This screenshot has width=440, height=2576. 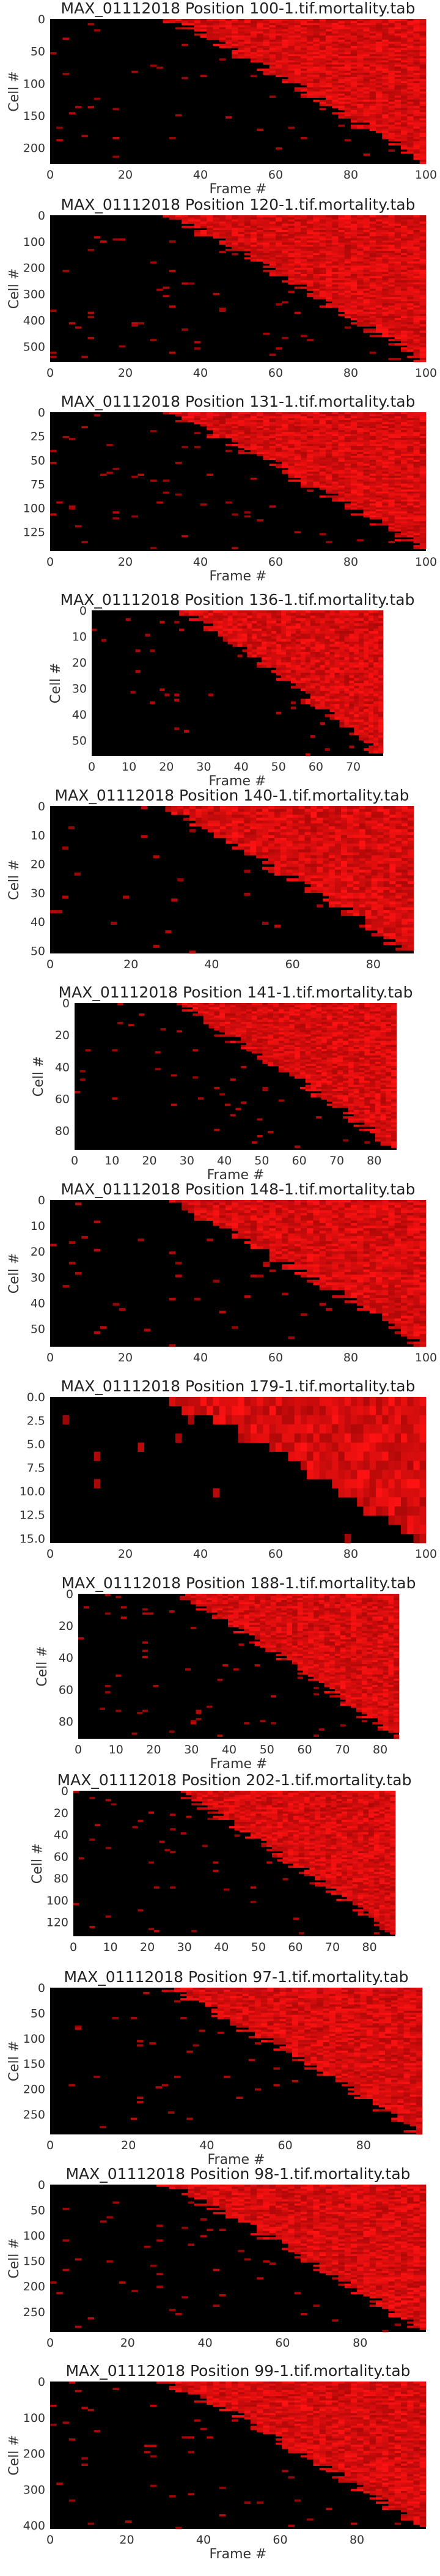 I want to click on chart-7-ytick-label: 20, so click(x=38, y=1252).